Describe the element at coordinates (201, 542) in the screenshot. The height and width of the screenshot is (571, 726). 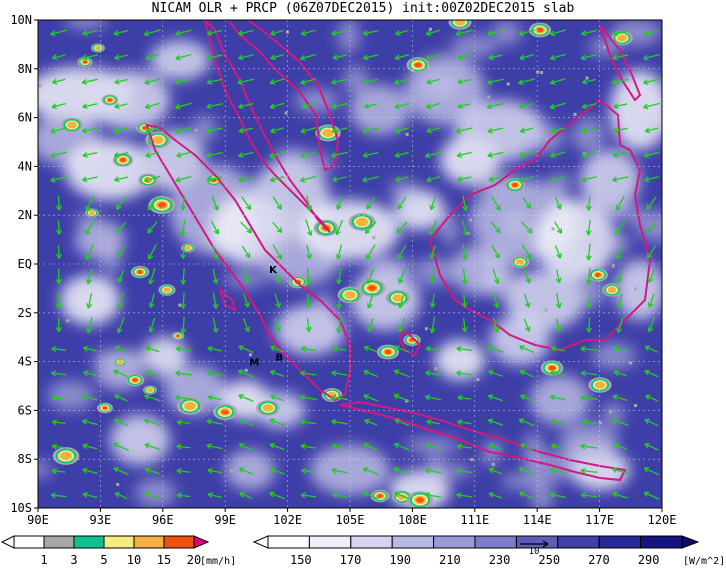
I see `precip-bar-right-triangle` at that location.